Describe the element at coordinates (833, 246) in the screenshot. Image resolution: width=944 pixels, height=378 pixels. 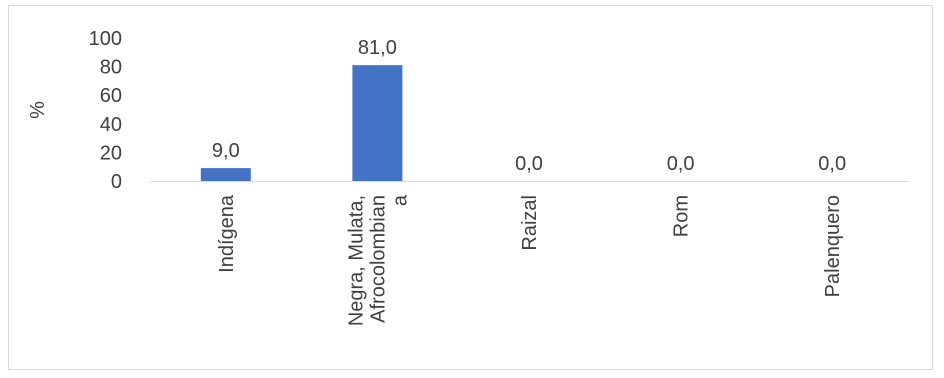
I see `category-label-line: Palenquero` at that location.